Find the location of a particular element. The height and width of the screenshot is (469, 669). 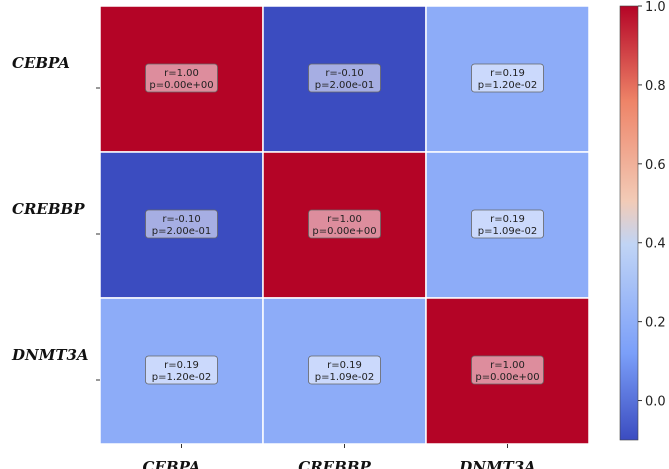

colorbar-gradient is located at coordinates (629, 223).